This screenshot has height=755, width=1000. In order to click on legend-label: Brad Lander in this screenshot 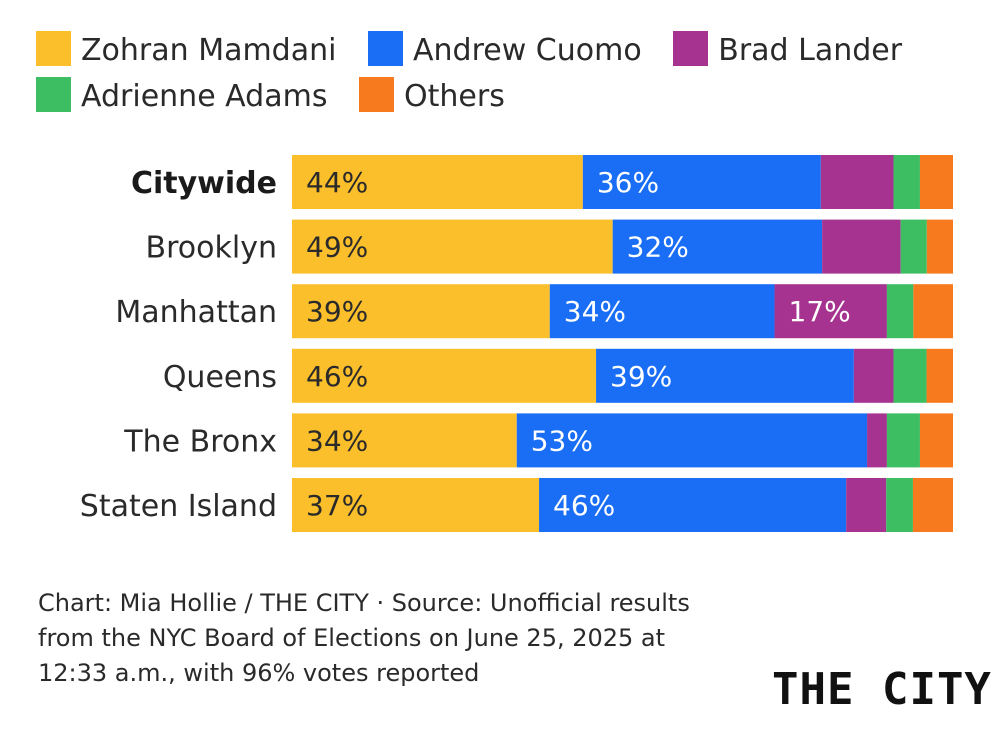, I will do `click(810, 50)`.